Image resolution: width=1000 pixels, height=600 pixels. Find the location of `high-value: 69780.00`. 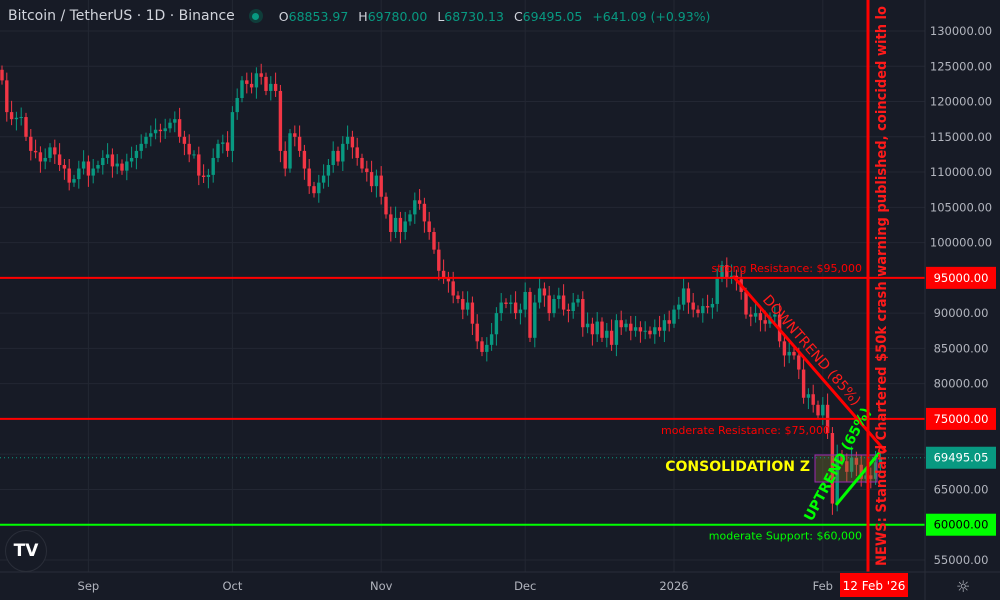

high-value: 69780.00 is located at coordinates (397, 16).